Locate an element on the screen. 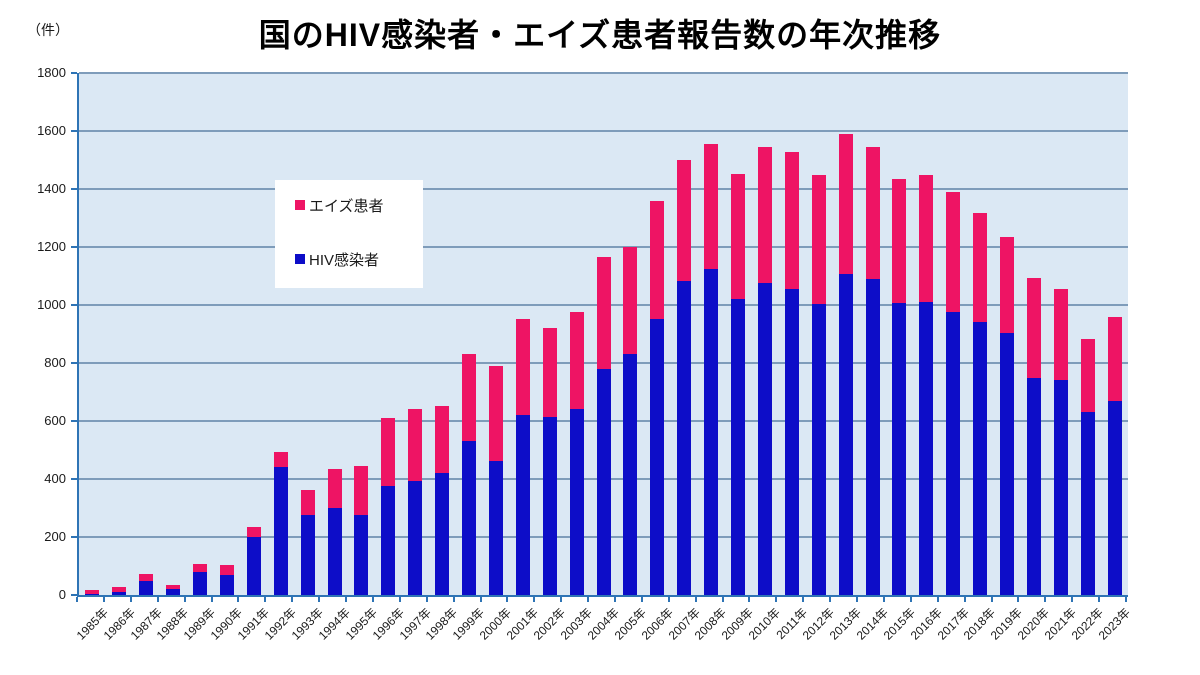 The width and height of the screenshot is (1200, 675). bar-2010 is located at coordinates (764, 371).